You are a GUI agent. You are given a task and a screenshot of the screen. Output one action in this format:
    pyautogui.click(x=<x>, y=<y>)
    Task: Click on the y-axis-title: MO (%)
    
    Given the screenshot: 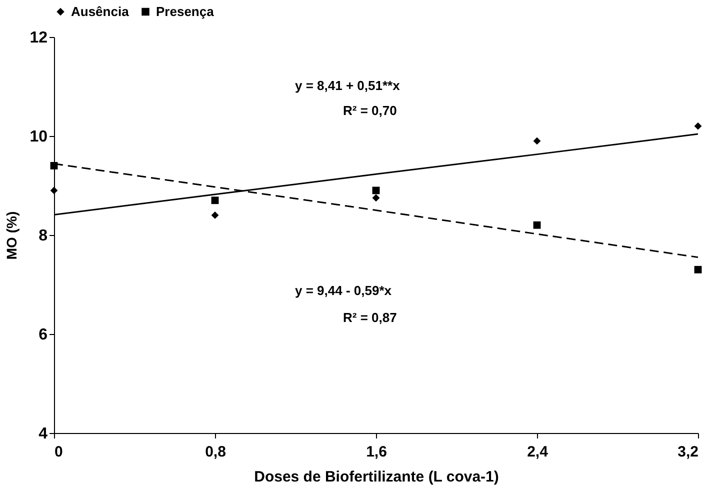 What is the action you would take?
    pyautogui.click(x=12, y=235)
    